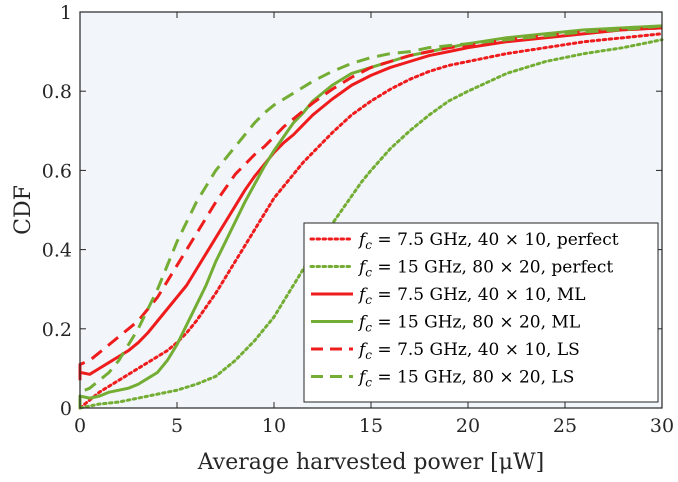  Describe the element at coordinates (66, 13) in the screenshot. I see `y-tick-label: 1` at that location.